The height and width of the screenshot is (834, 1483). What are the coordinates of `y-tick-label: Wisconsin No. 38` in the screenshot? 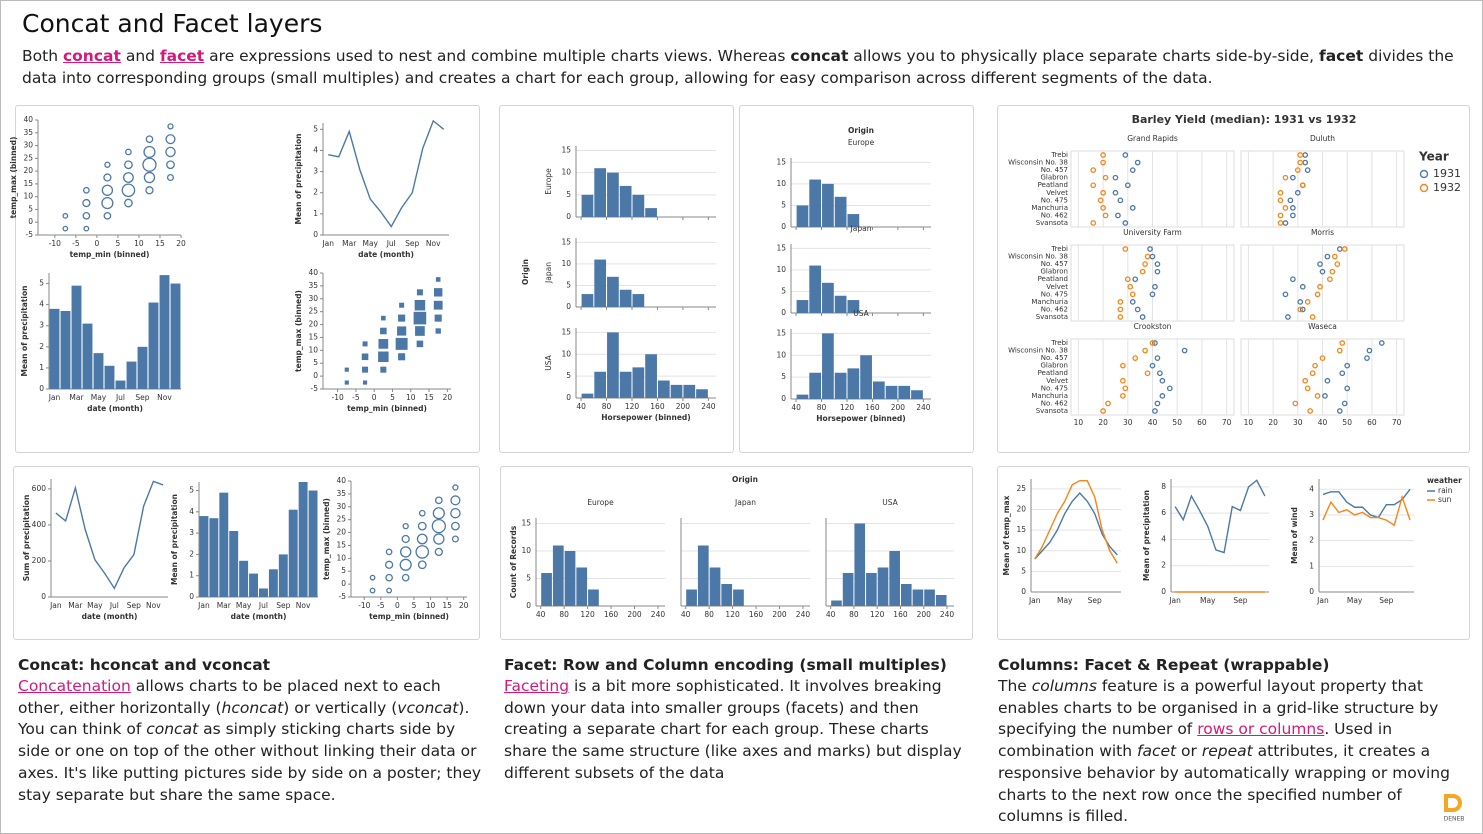 It's located at (1038, 257).